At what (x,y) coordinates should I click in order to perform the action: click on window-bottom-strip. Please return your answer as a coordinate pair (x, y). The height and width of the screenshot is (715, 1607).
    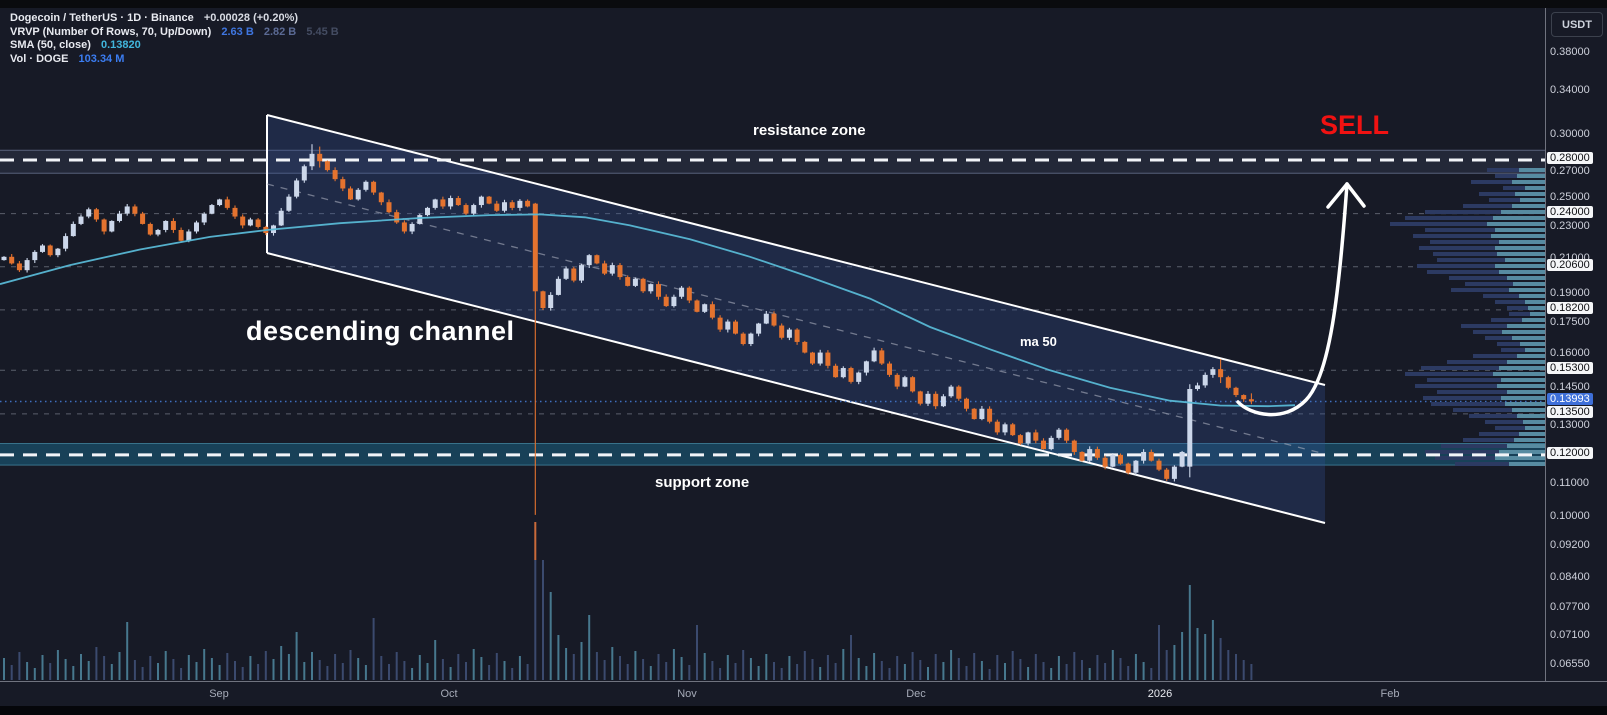
    Looking at the image, I should click on (803, 710).